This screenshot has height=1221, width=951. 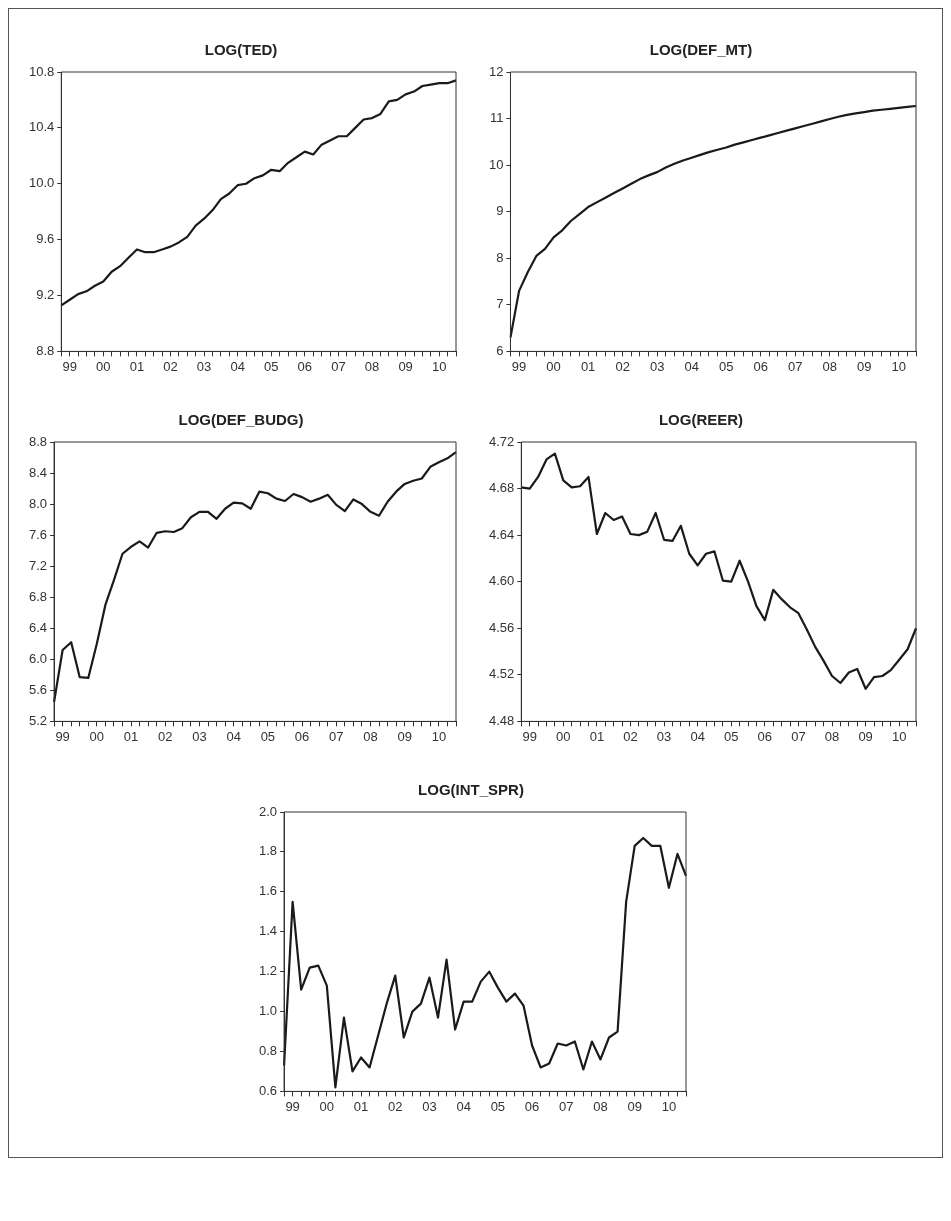 I want to click on y-tick-label: 0.8, so click(x=267, y=1051).